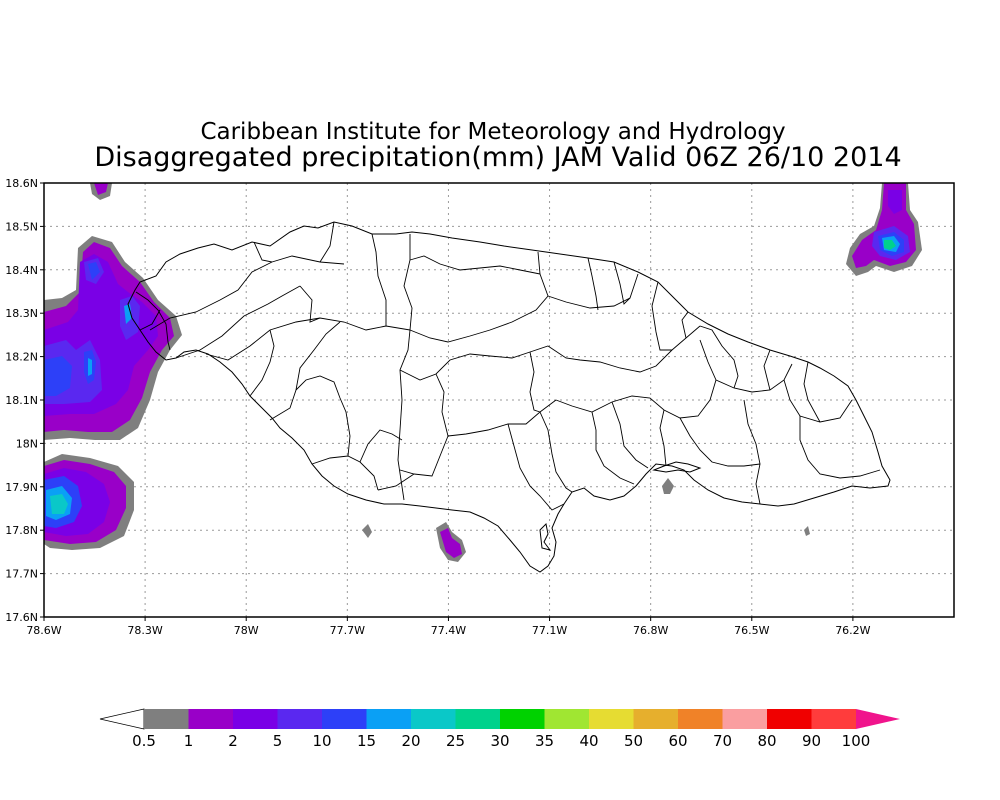 The image size is (1000, 800). I want to click on legend-label: 20, so click(410, 741).